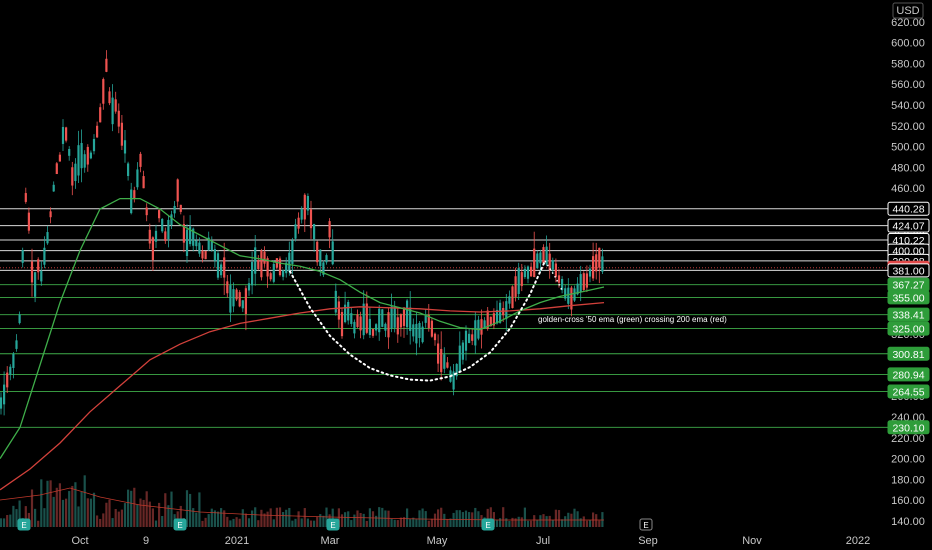 This screenshot has width=932, height=550. I want to click on price-badge-338-41: 338.41, so click(908, 314).